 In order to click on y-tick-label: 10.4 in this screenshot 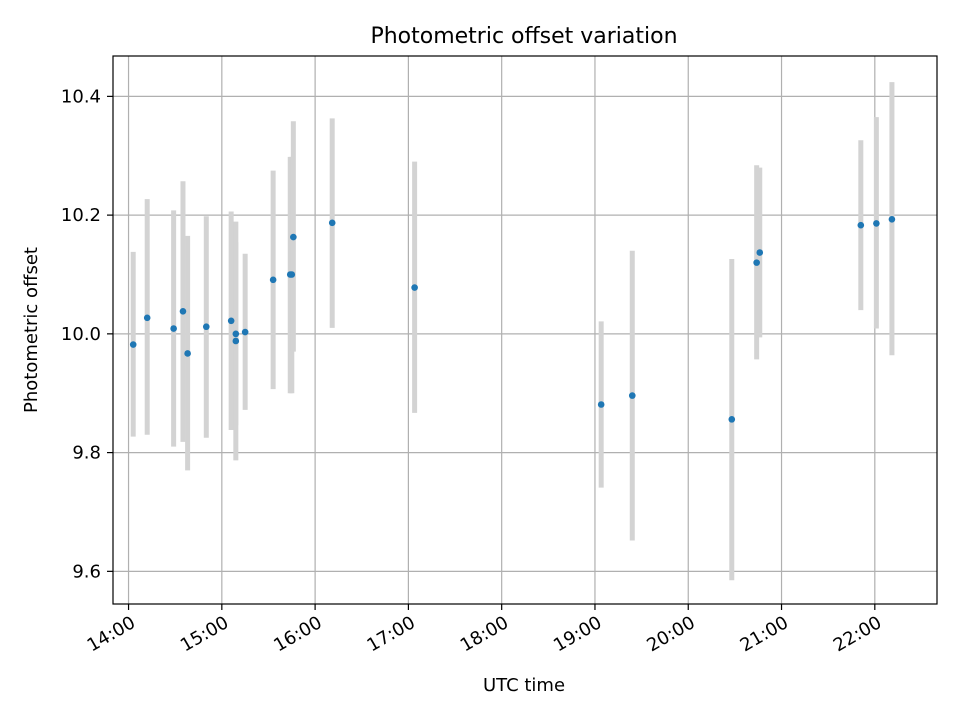, I will do `click(81, 96)`.